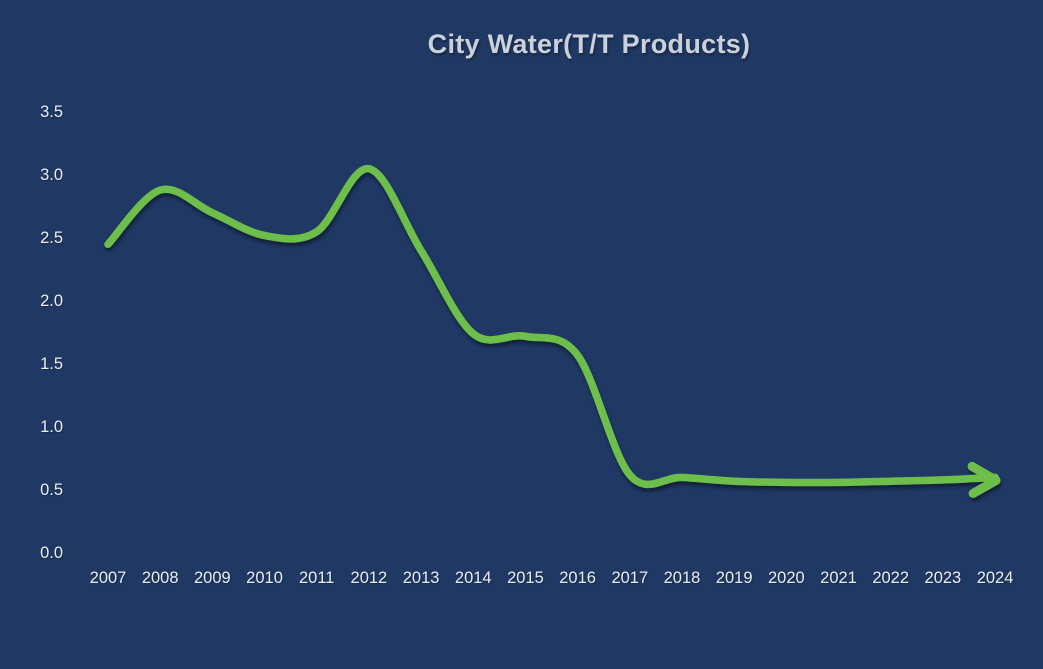  What do you see at coordinates (525, 578) in the screenshot?
I see `x-tick-label: 2015` at bounding box center [525, 578].